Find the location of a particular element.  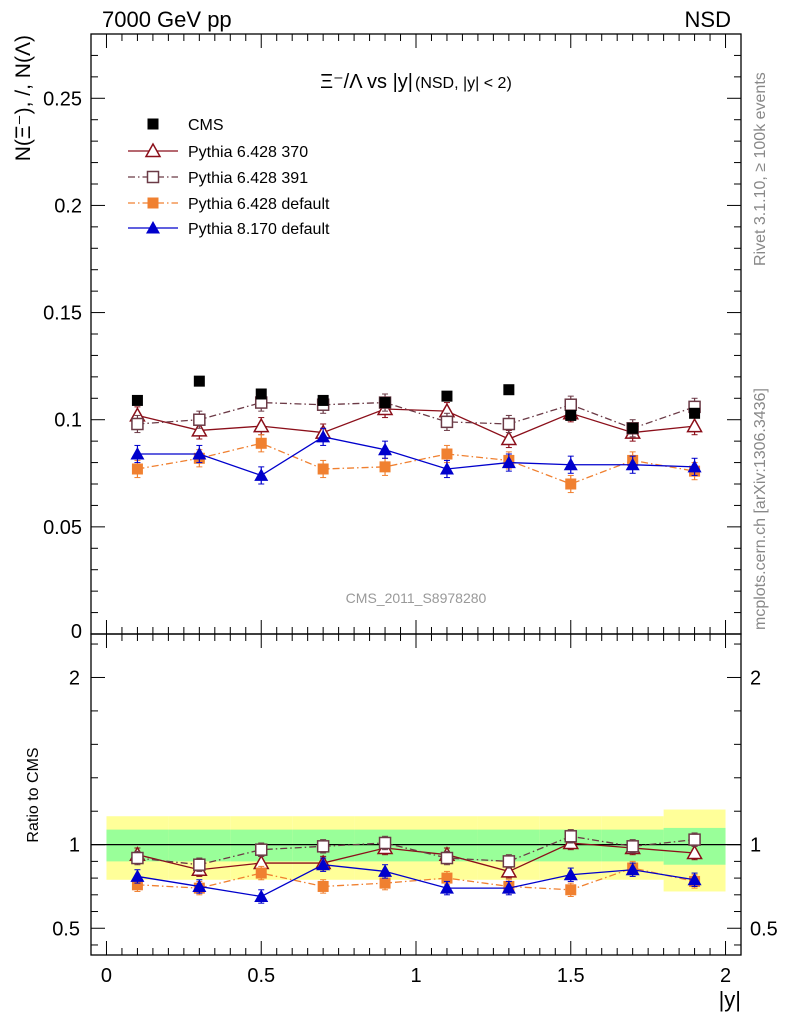

x-tick-label: 0 is located at coordinates (106, 976).